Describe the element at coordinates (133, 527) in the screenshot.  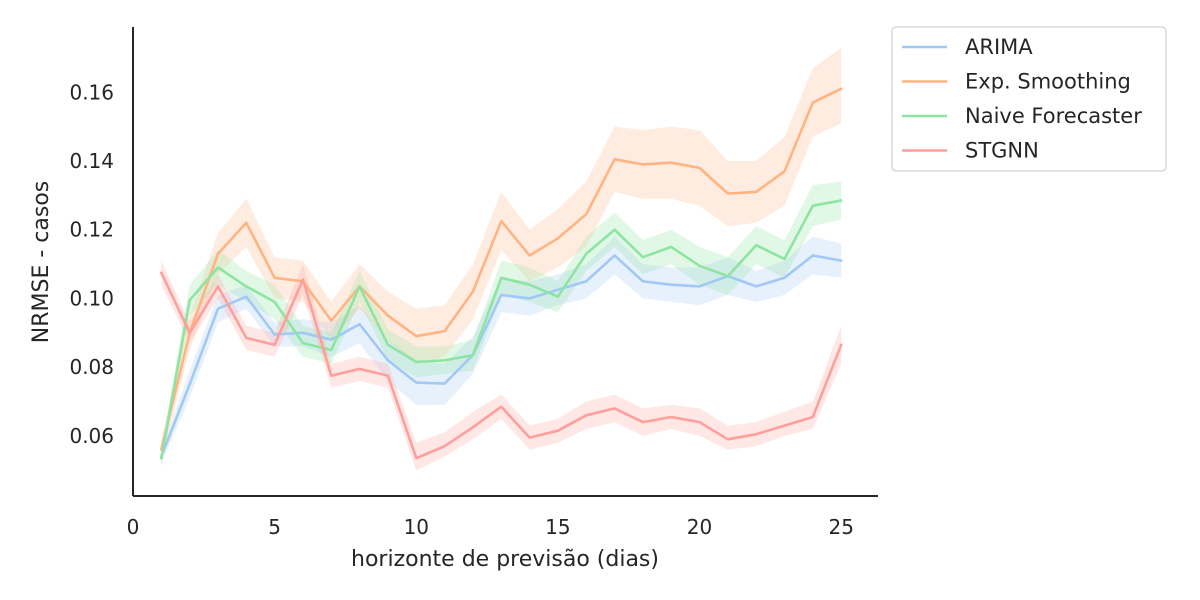
I see `x-tick-label: 0` at that location.